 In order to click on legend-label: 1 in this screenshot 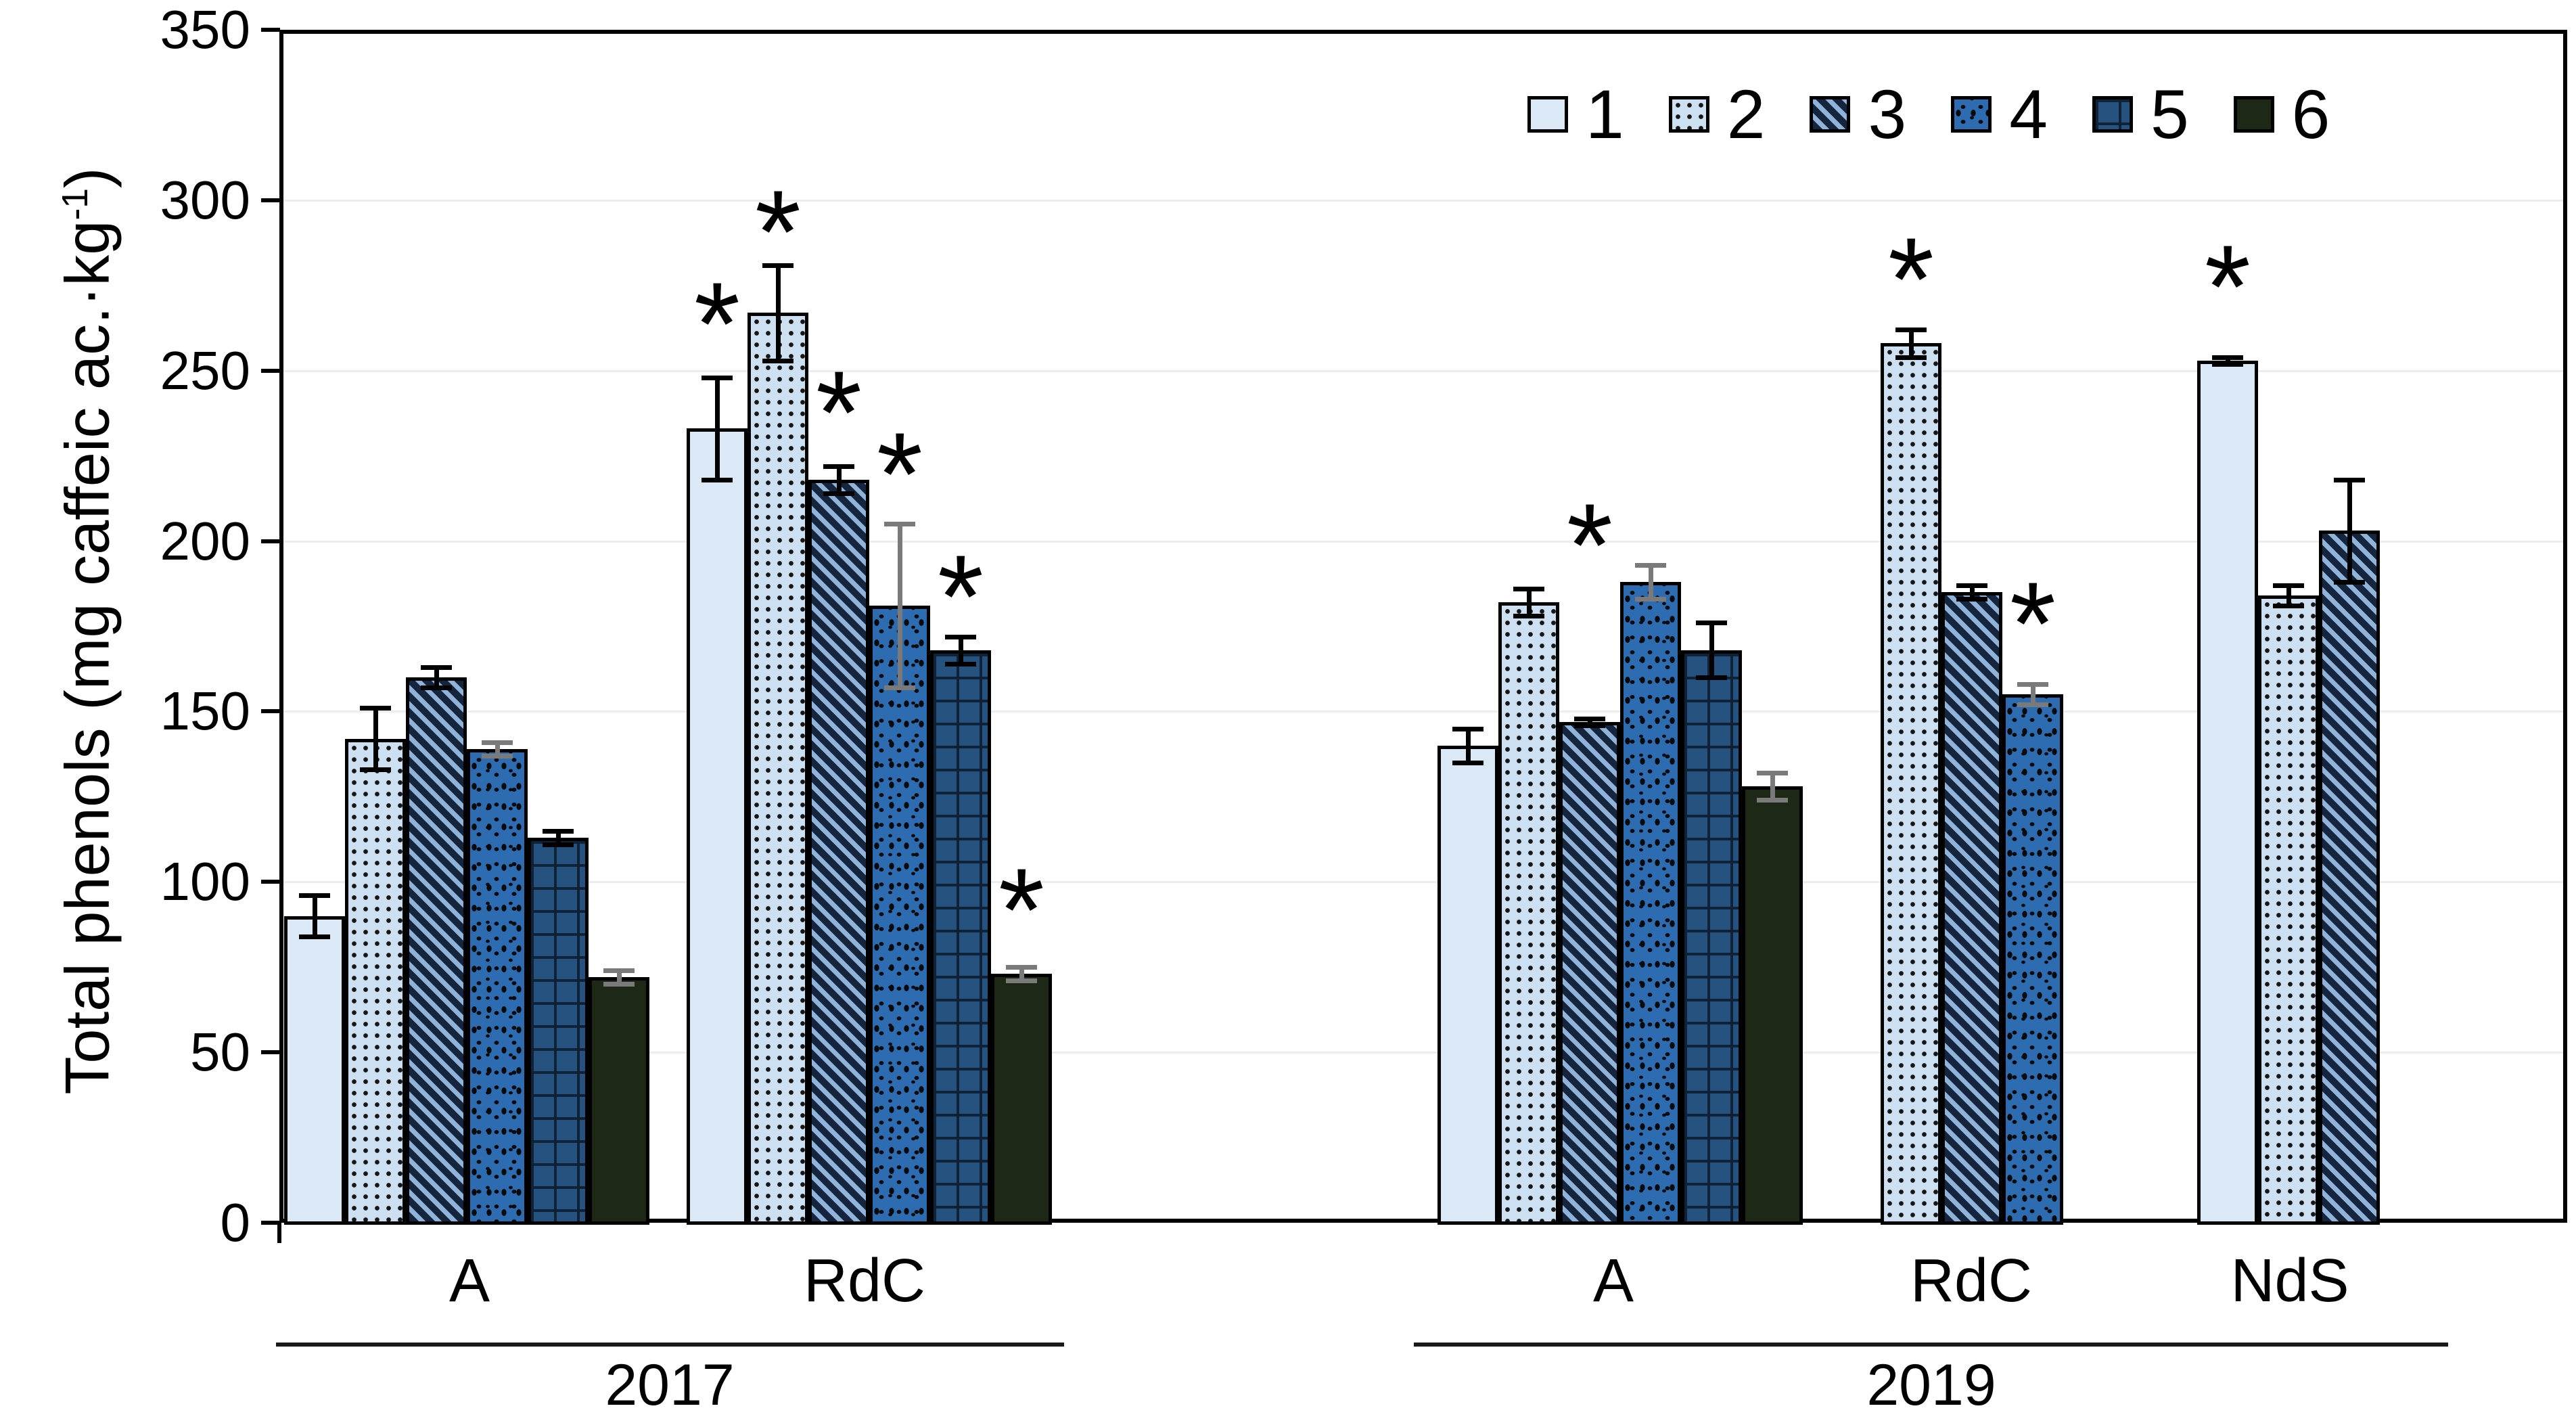, I will do `click(1605, 114)`.